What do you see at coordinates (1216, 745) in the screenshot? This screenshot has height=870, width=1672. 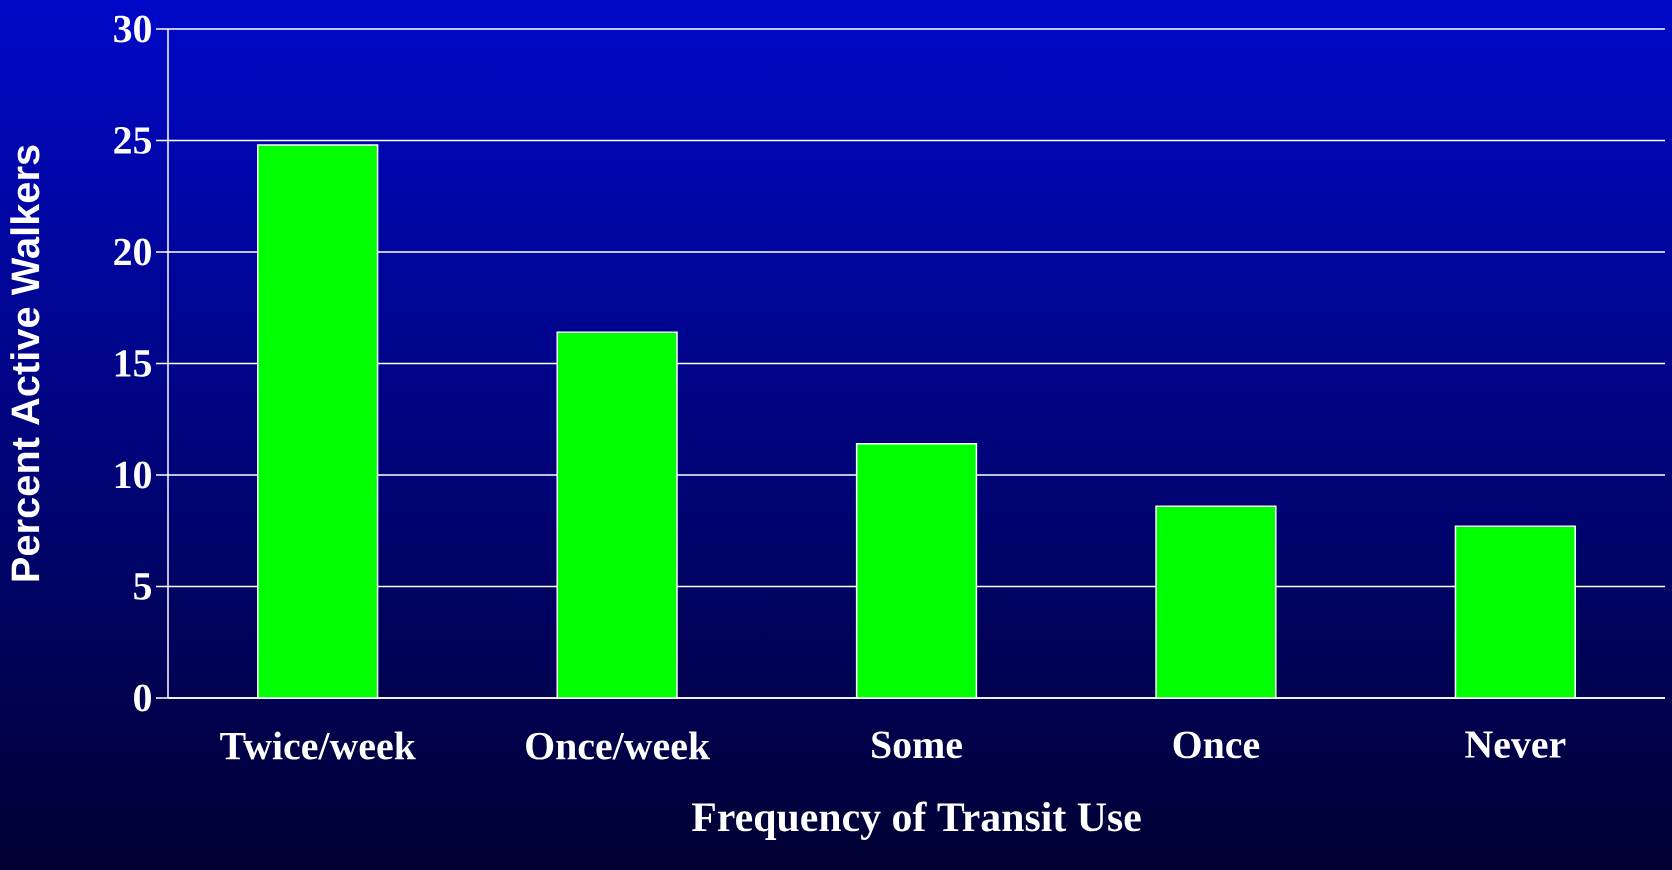 I see `x-tick-label: Once` at bounding box center [1216, 745].